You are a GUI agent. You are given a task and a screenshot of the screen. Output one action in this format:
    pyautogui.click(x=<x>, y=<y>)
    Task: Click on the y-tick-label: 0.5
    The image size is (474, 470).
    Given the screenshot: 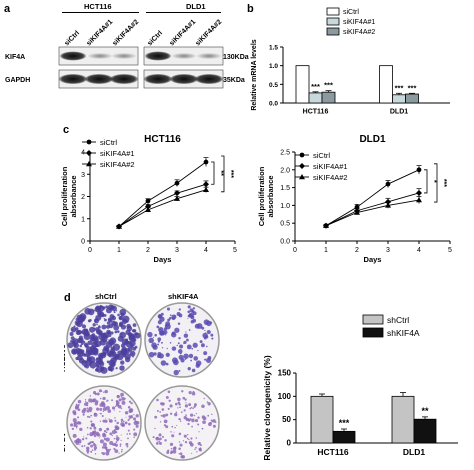 What is the action you would take?
    pyautogui.click(x=273, y=85)
    